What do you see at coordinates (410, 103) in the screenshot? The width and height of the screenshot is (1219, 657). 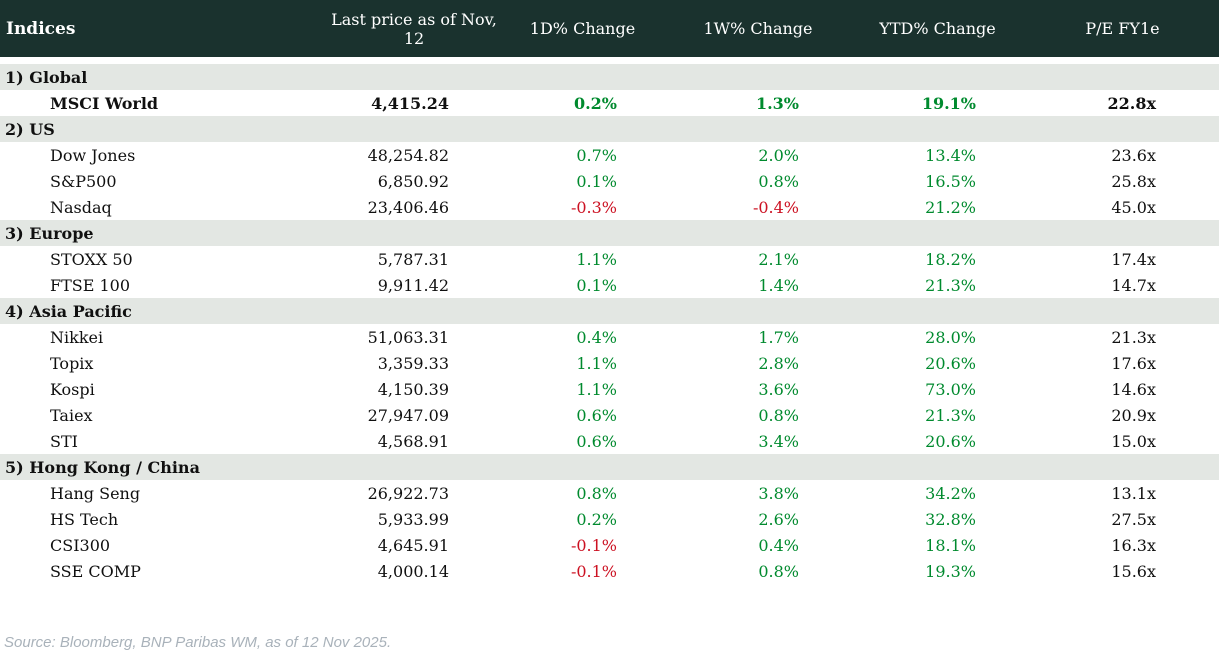 I see `price-cell: 4,415.24` at bounding box center [410, 103].